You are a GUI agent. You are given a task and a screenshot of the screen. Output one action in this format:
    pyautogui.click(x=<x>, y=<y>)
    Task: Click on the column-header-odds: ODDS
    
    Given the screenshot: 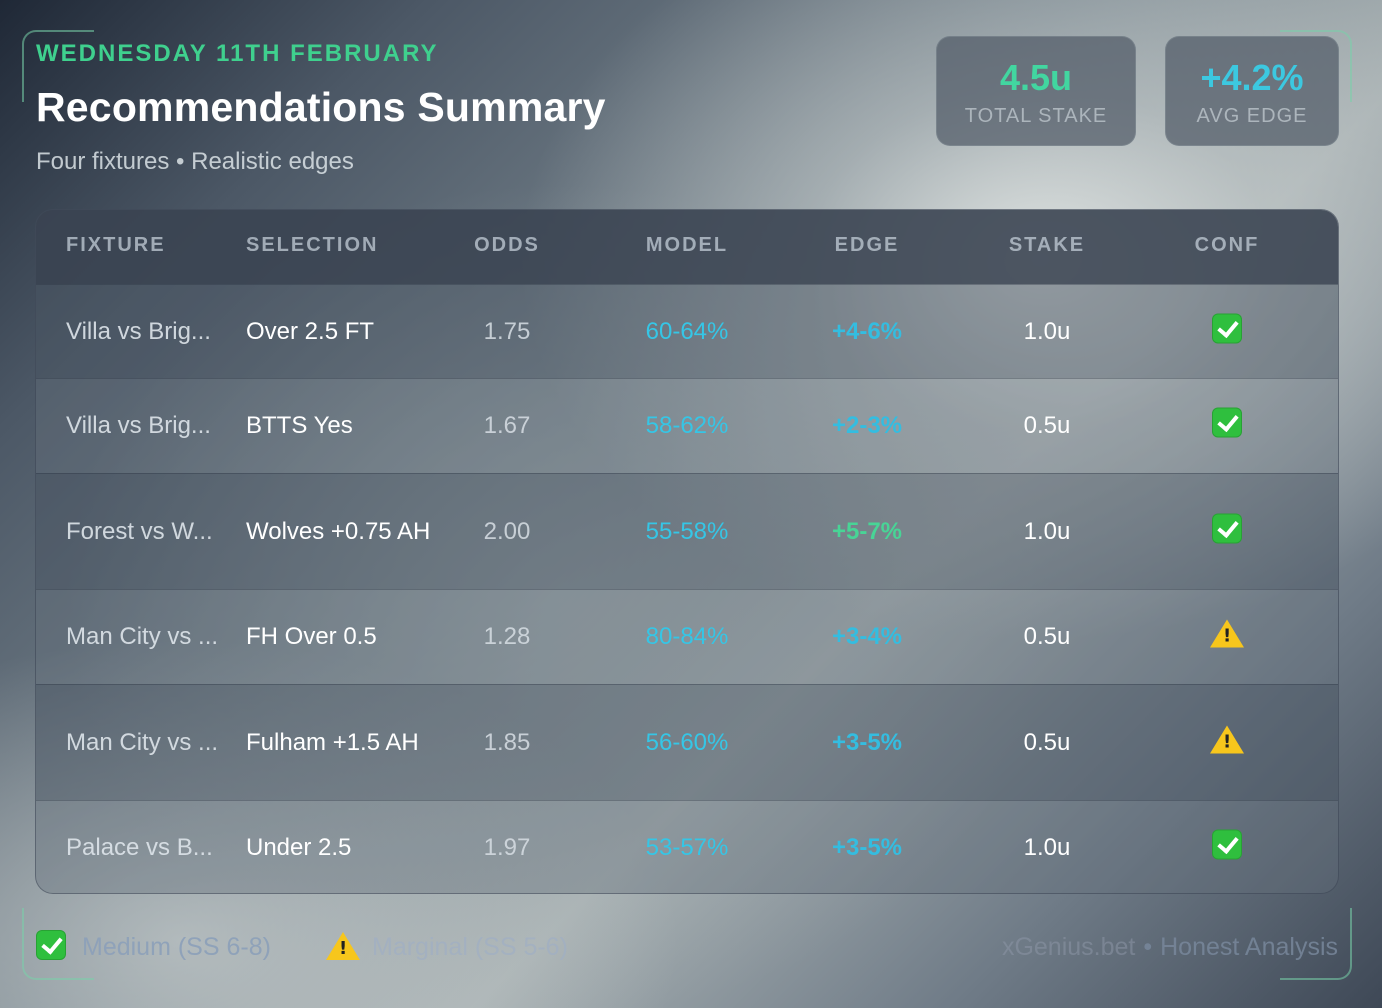 What is the action you would take?
    pyautogui.click(x=507, y=245)
    